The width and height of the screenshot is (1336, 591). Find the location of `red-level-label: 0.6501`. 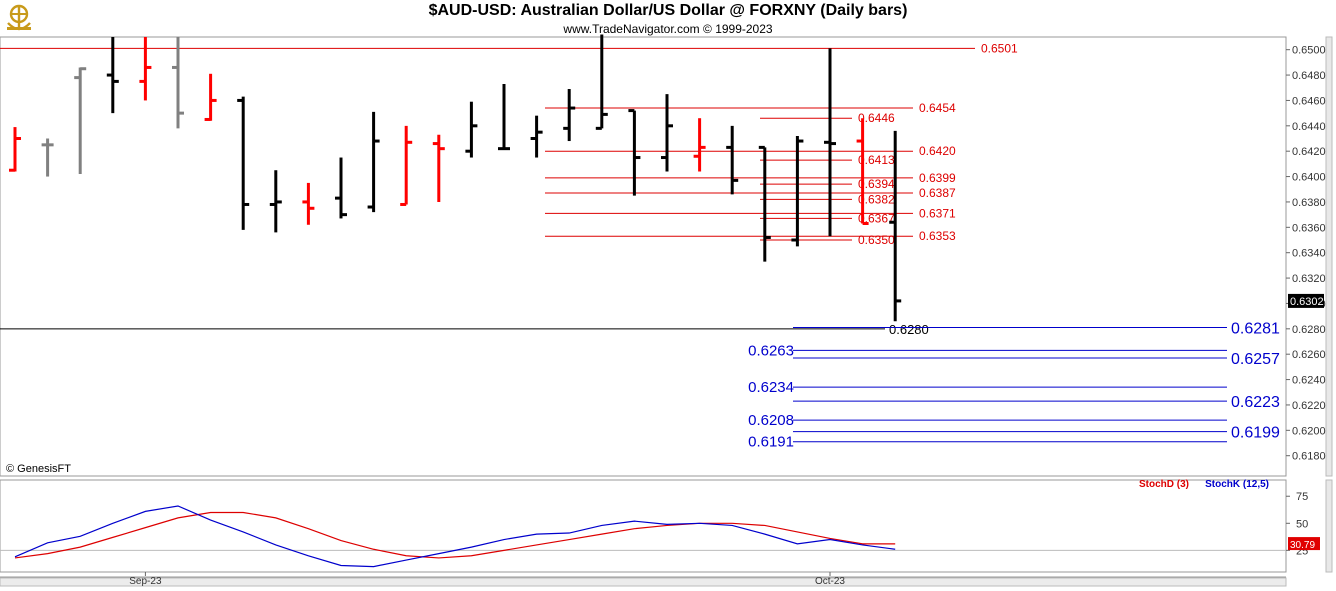

red-level-label: 0.6501 is located at coordinates (999, 48).